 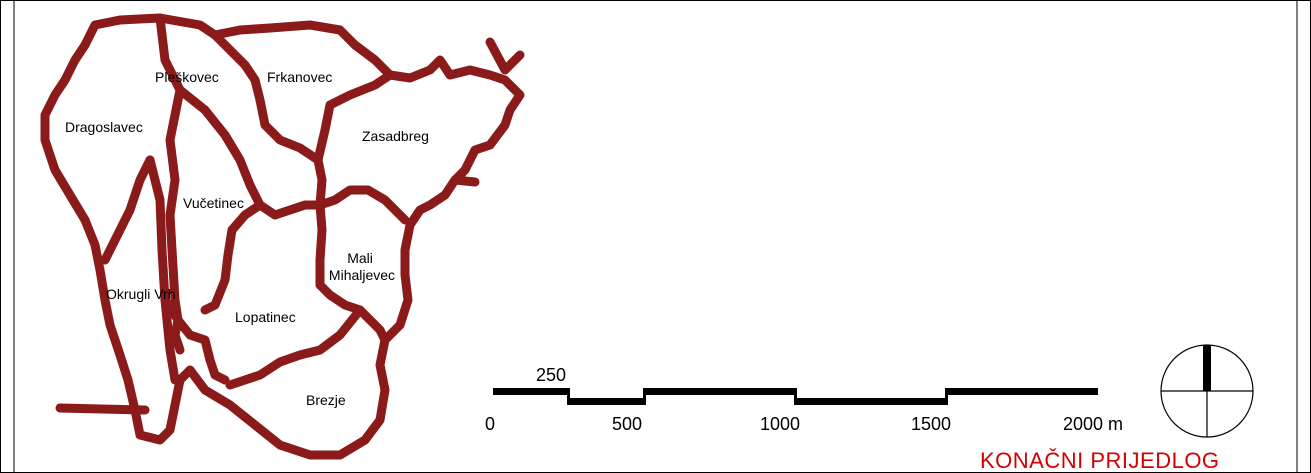 I want to click on boundary-lopatinec-west, so click(x=201, y=350).